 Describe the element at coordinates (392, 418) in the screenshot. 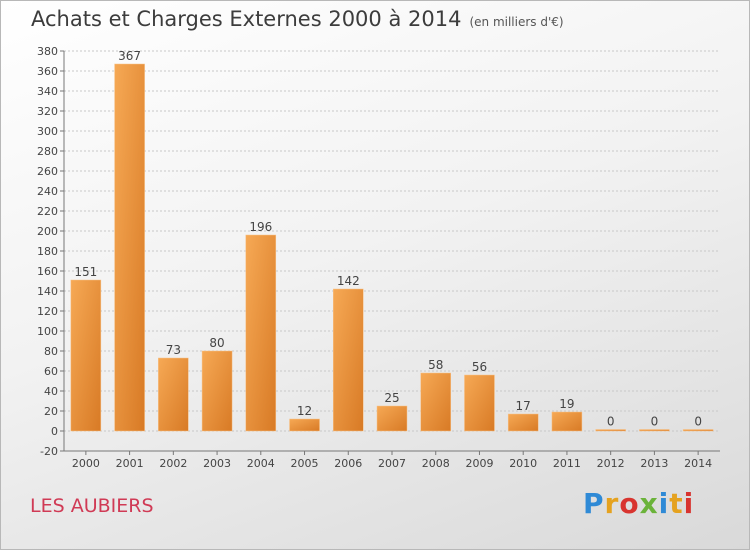

I see `bar-2007` at that location.